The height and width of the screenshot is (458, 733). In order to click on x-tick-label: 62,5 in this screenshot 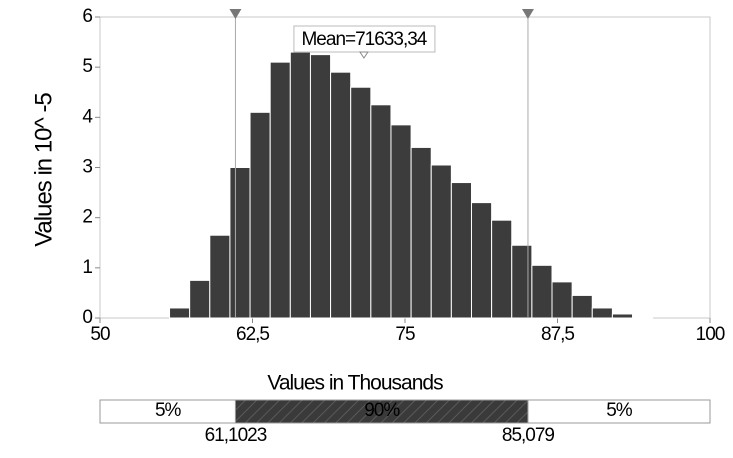, I will do `click(252, 334)`.